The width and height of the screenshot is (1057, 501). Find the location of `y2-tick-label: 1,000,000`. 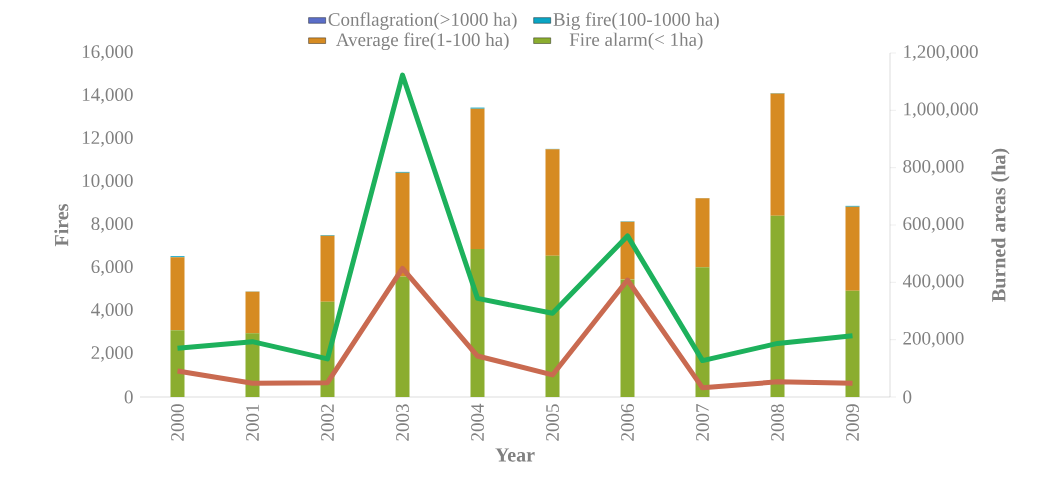

y2-tick-label: 1,000,000 is located at coordinates (941, 110).